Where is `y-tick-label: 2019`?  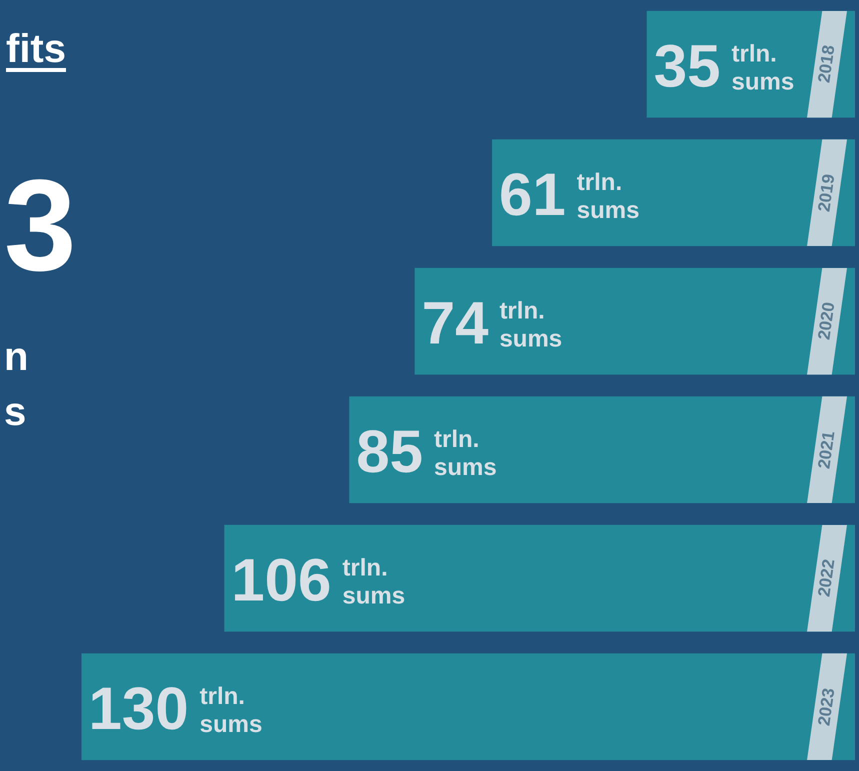
y-tick-label: 2019 is located at coordinates (827, 192).